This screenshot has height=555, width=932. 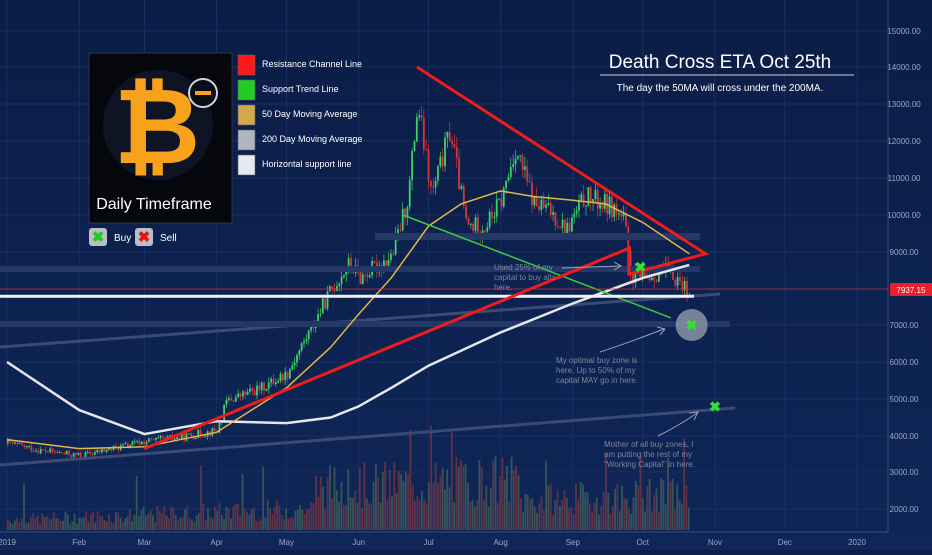 What do you see at coordinates (501, 542) in the screenshot?
I see `x-tick-label: Aug` at bounding box center [501, 542].